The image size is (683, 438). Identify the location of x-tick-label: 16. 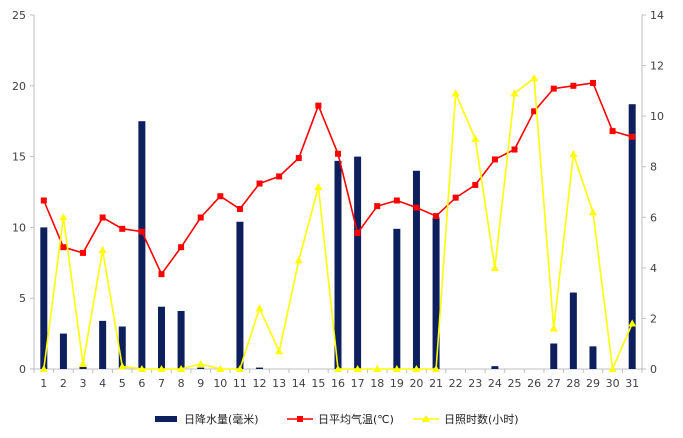
(338, 383).